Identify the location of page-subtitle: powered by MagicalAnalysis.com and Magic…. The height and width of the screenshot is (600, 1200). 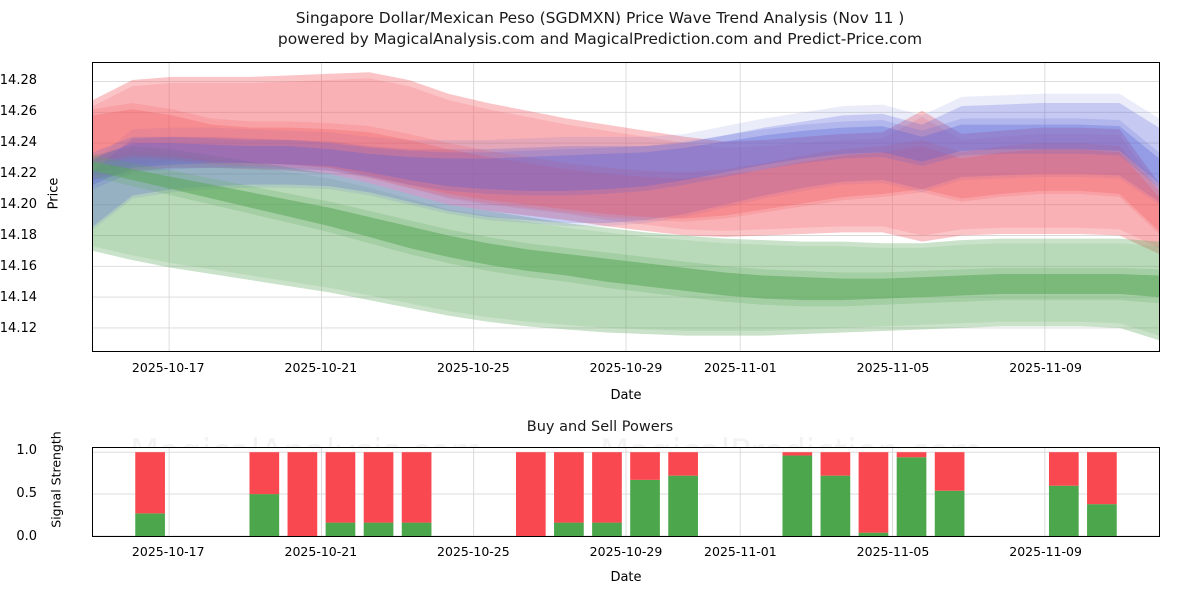
(600, 39).